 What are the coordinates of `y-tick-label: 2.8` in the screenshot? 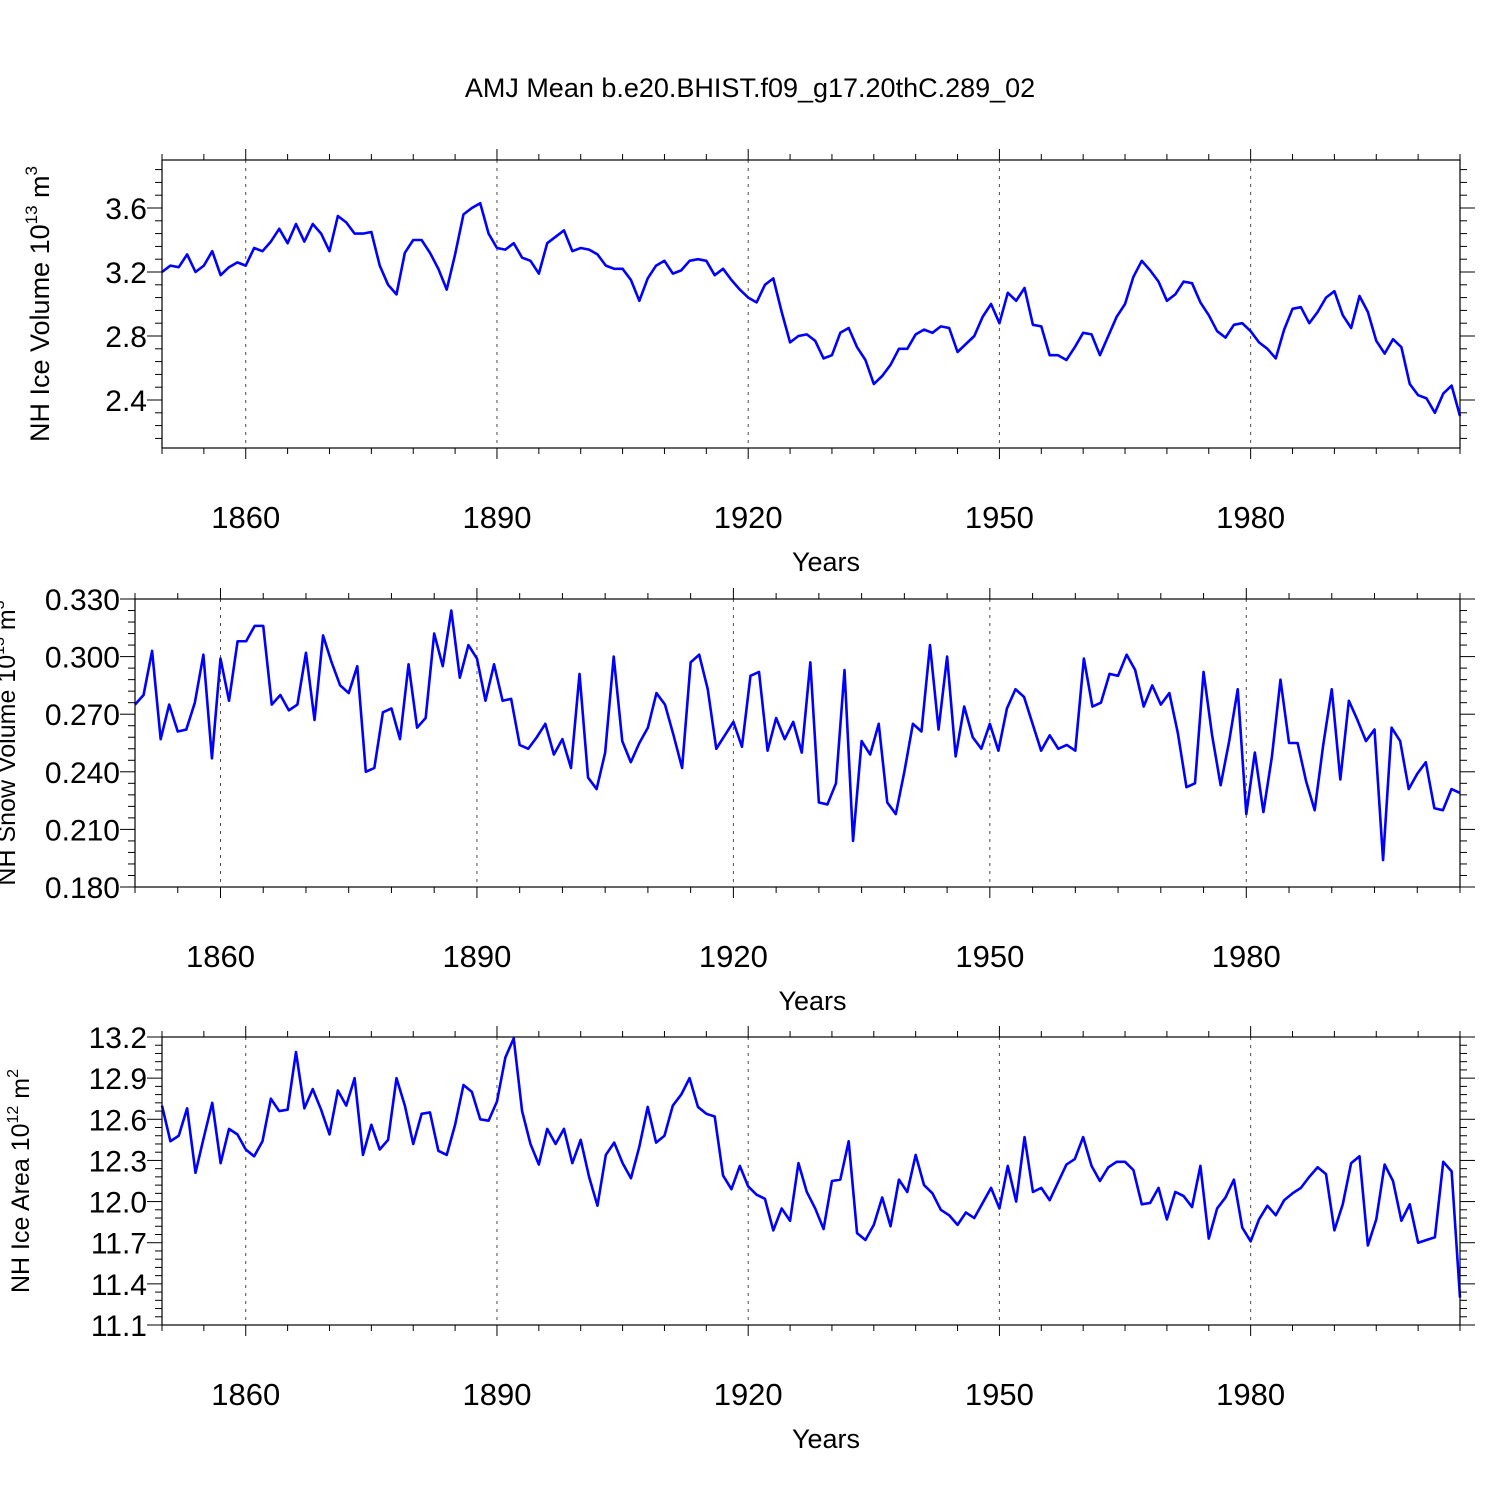 It's located at (126, 337).